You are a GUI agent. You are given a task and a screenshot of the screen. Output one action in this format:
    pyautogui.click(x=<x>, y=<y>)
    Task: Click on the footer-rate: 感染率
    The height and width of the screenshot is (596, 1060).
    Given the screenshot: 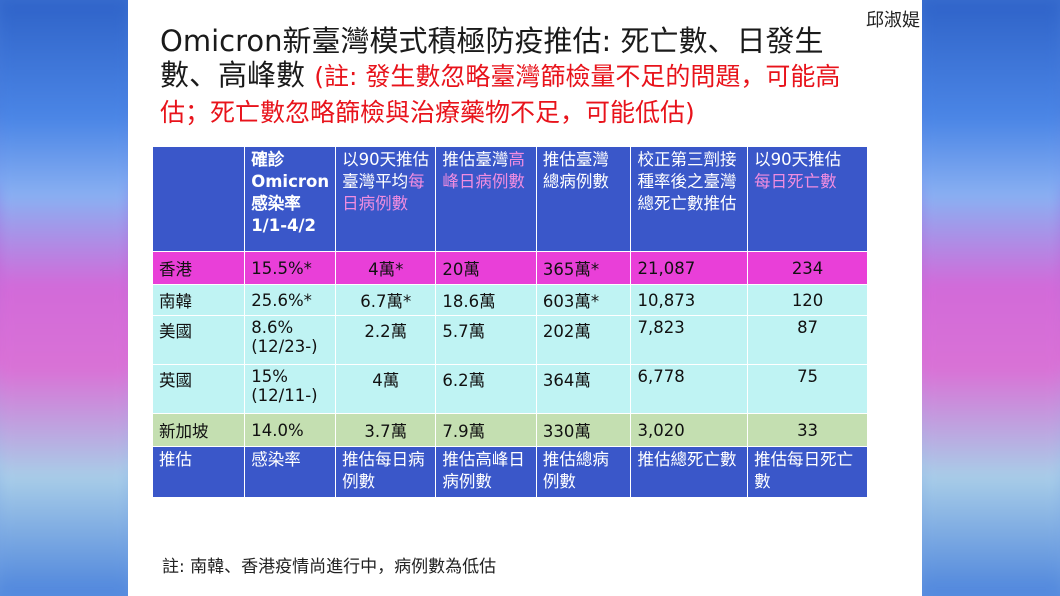 What is the action you would take?
    pyautogui.click(x=290, y=472)
    